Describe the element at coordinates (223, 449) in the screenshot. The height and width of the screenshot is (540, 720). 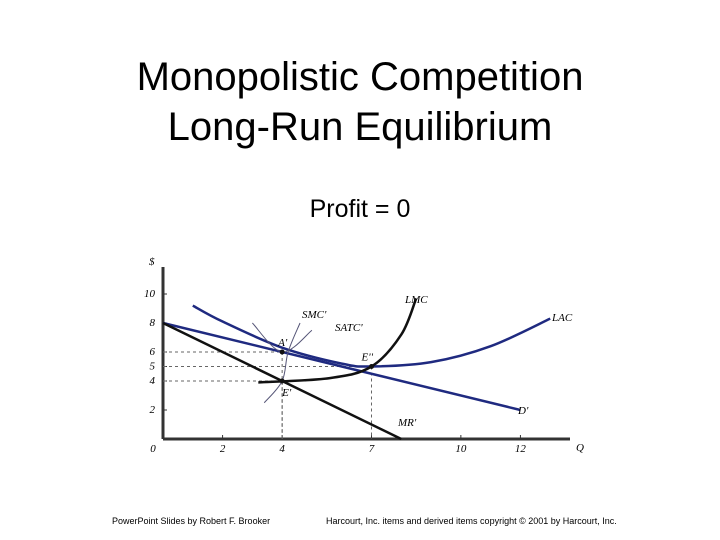
I see `x-tick-label: 2` at that location.